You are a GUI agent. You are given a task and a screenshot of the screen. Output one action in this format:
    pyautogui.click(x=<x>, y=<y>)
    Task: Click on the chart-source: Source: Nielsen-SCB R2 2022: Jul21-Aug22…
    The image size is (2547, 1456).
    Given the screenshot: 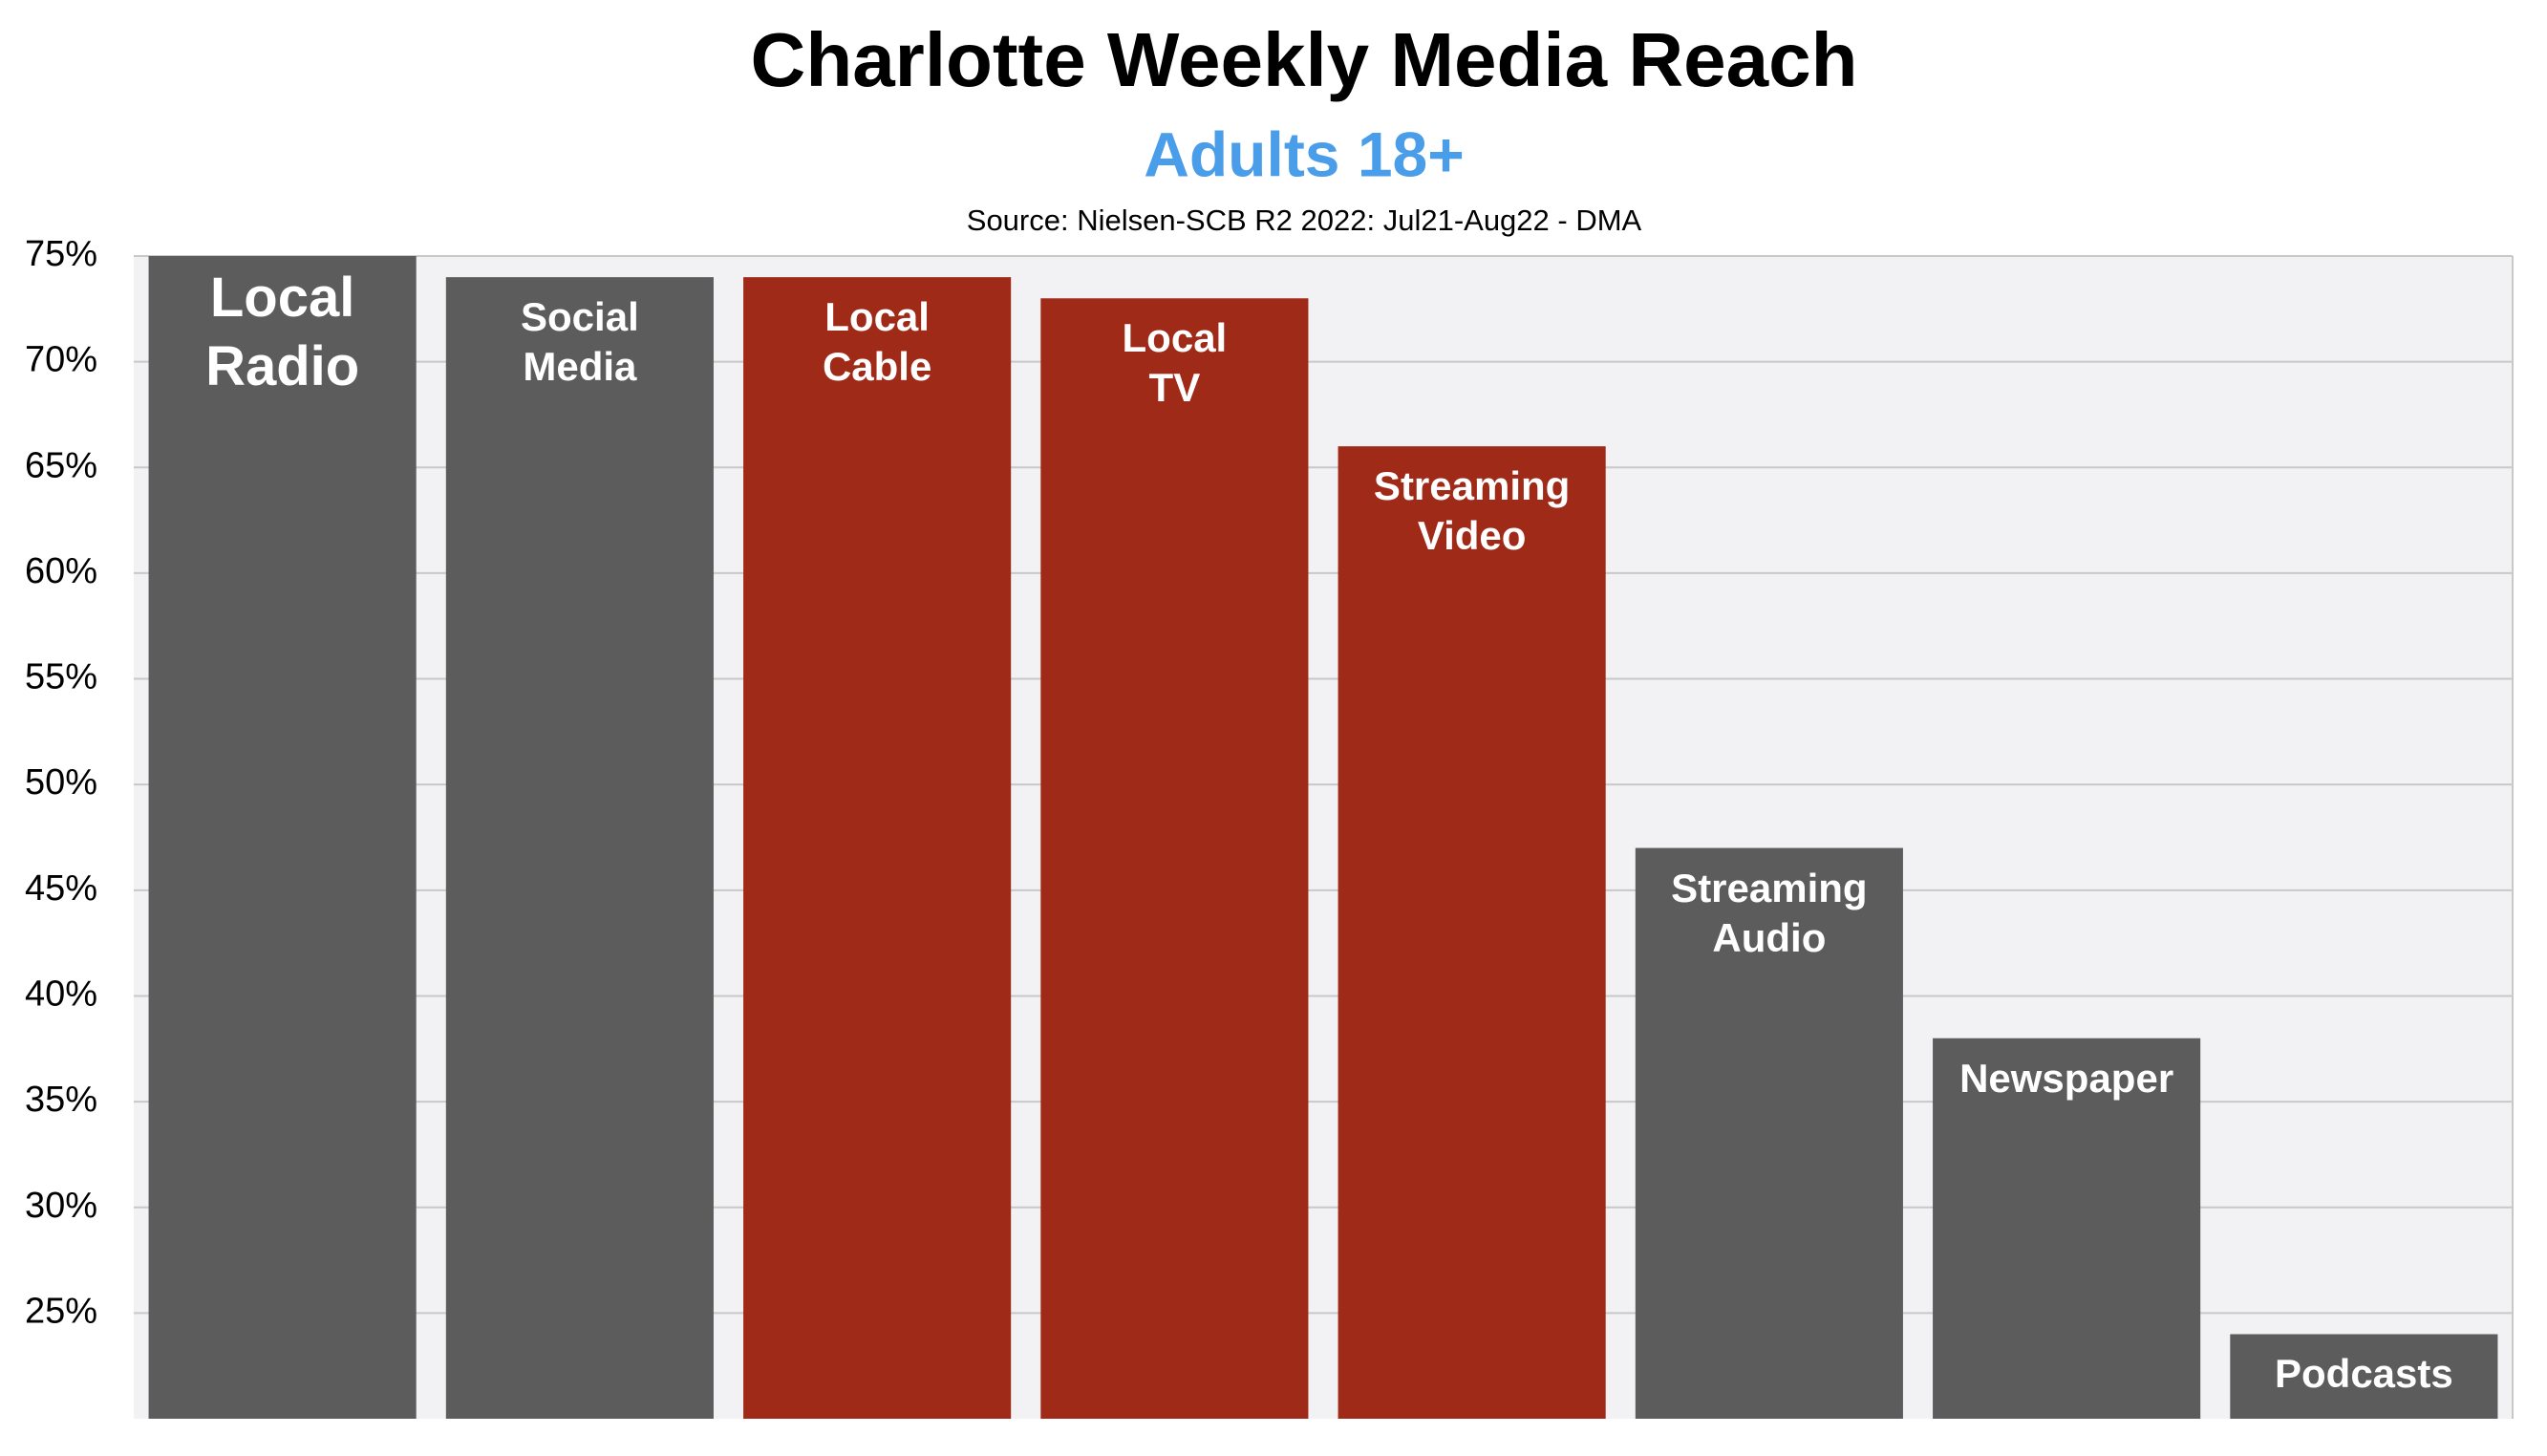 What is the action you would take?
    pyautogui.click(x=1304, y=220)
    